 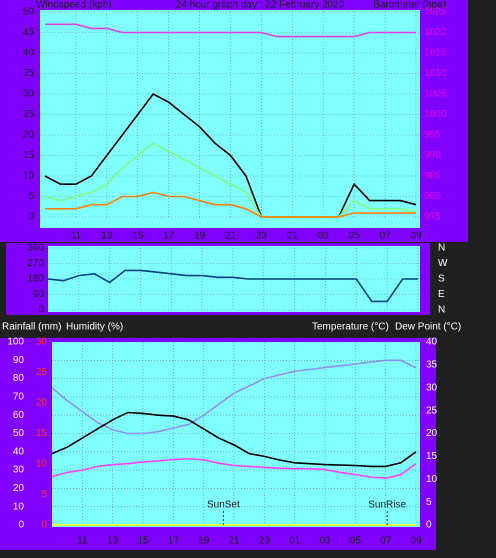 I want to click on y3-tick-label: 0, so click(x=44, y=525).